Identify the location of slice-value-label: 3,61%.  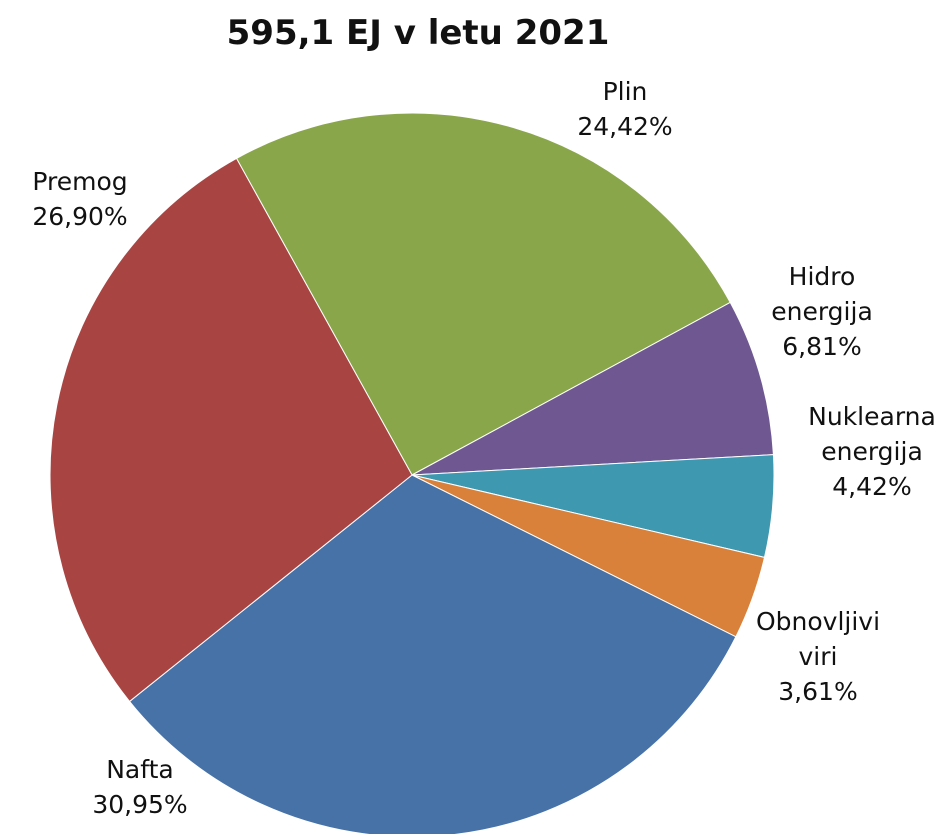
(817, 691).